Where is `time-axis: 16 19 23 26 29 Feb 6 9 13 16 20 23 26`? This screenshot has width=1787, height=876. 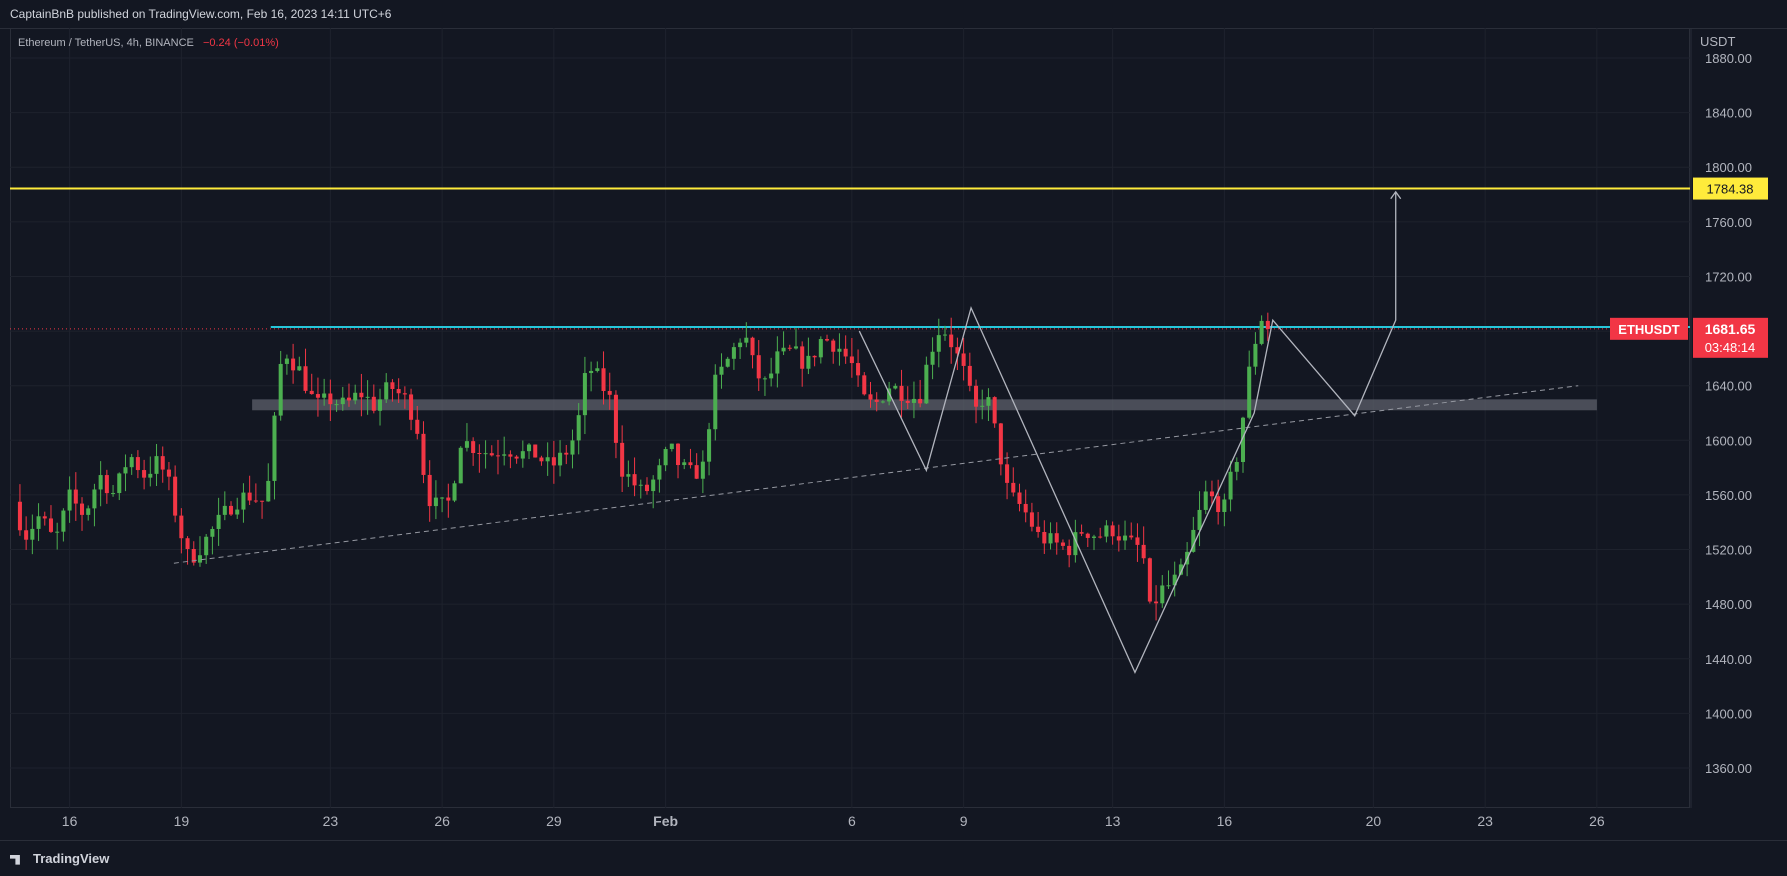 time-axis: 16 19 23 26 29 Feb 6 9 13 16 20 23 26 is located at coordinates (833, 821).